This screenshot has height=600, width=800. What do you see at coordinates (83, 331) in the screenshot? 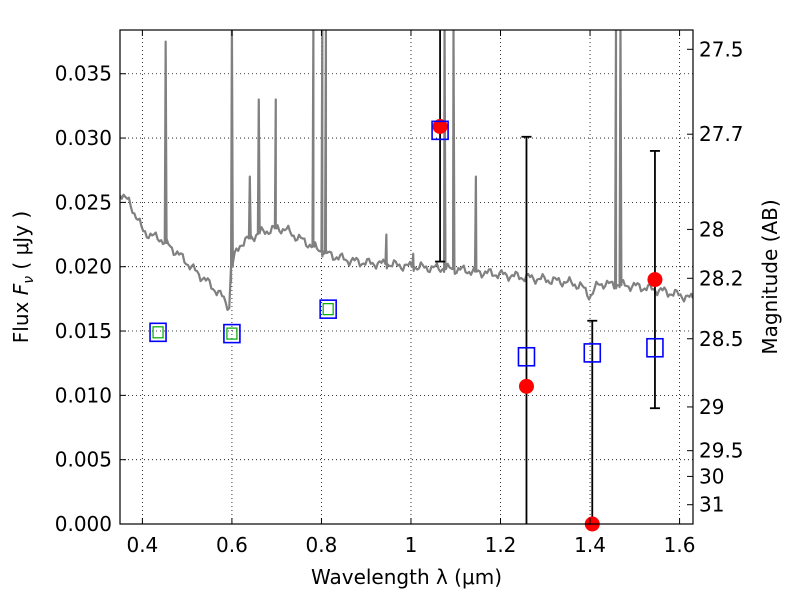
I see `y-tick-label: 0.015` at bounding box center [83, 331].